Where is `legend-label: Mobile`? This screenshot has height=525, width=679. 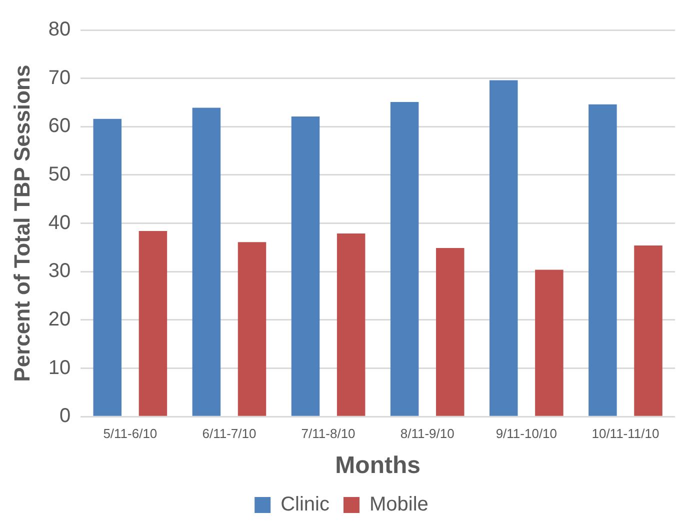 legend-label: Mobile is located at coordinates (398, 505).